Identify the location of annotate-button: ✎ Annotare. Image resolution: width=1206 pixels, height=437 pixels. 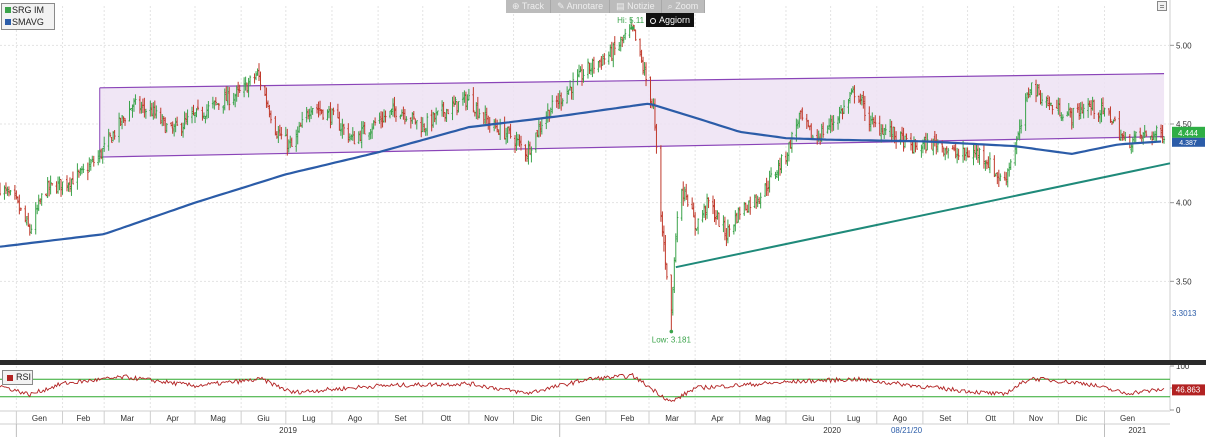
(581, 6).